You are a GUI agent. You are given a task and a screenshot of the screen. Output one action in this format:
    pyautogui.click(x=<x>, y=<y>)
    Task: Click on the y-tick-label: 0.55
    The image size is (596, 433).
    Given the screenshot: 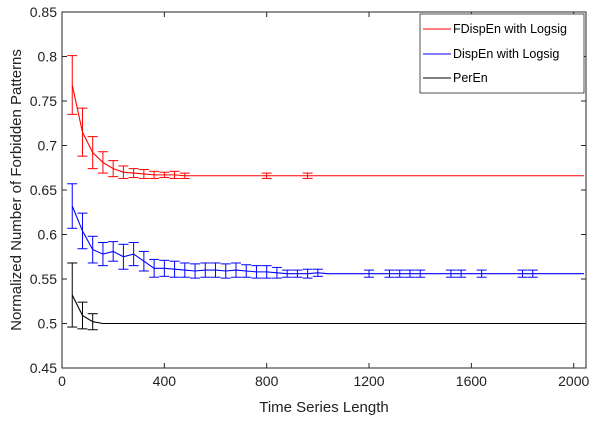 What is the action you would take?
    pyautogui.click(x=43, y=279)
    